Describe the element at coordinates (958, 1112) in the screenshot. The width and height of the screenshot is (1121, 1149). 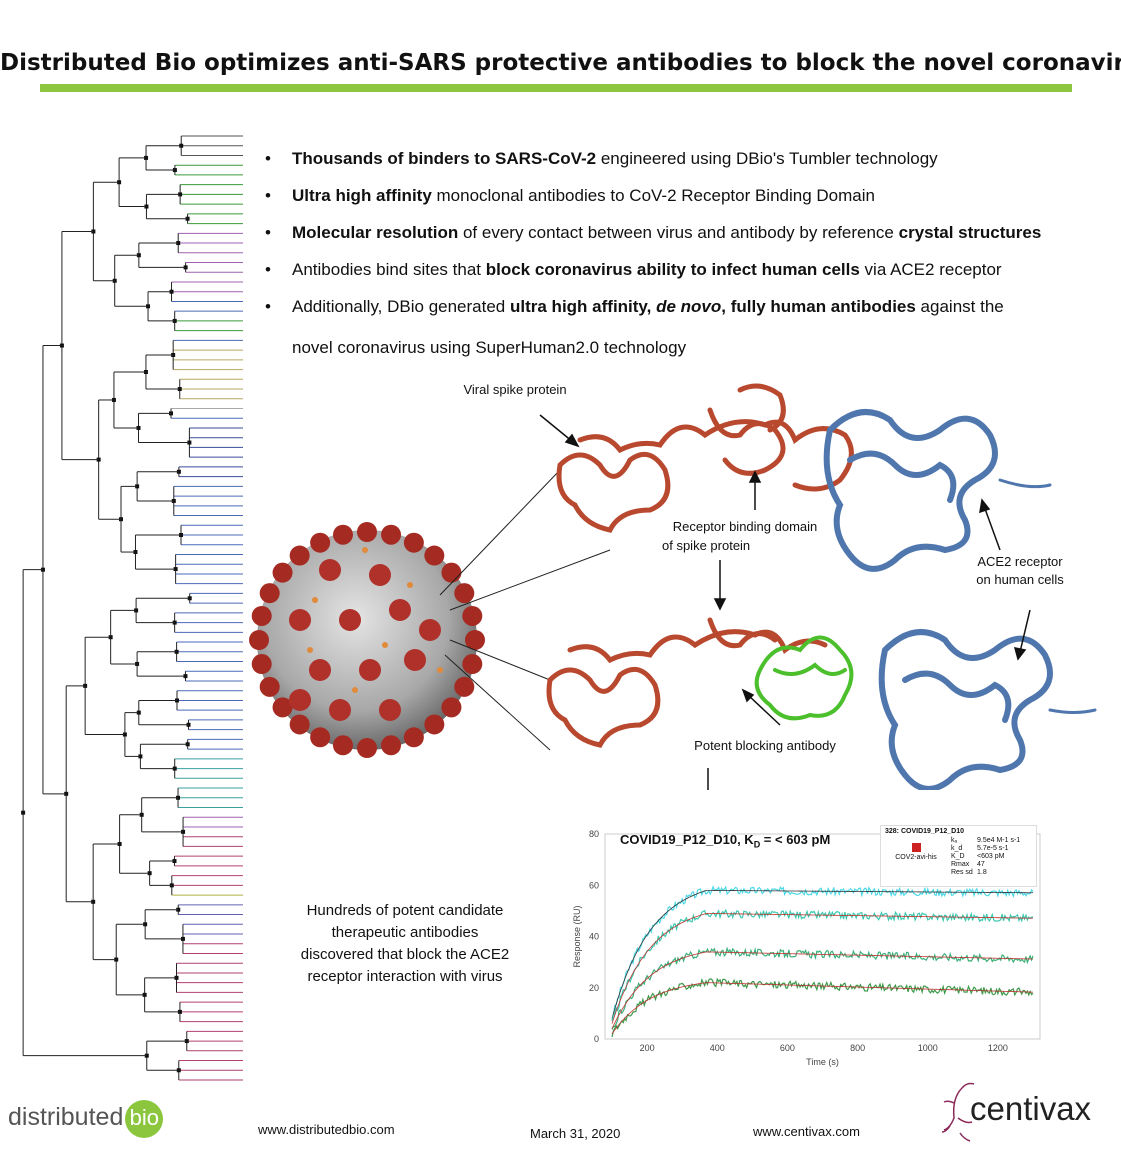
I see `centivax-tree-icon` at that location.